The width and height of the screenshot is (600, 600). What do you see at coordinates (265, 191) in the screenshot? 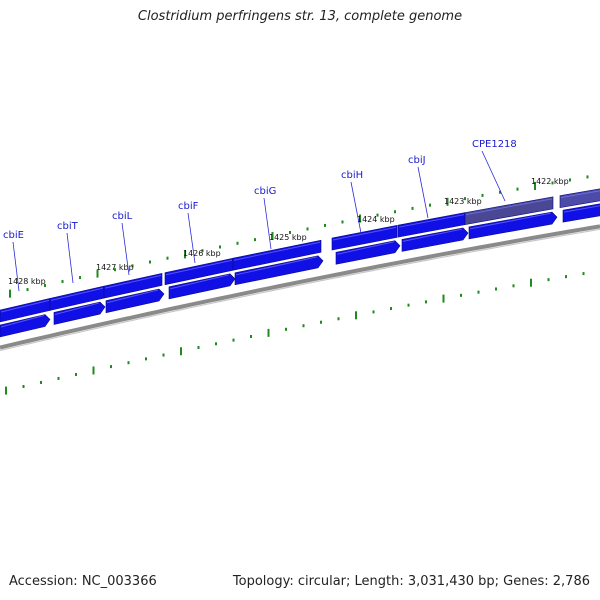
I see `gene-label: cbiG` at bounding box center [265, 191].